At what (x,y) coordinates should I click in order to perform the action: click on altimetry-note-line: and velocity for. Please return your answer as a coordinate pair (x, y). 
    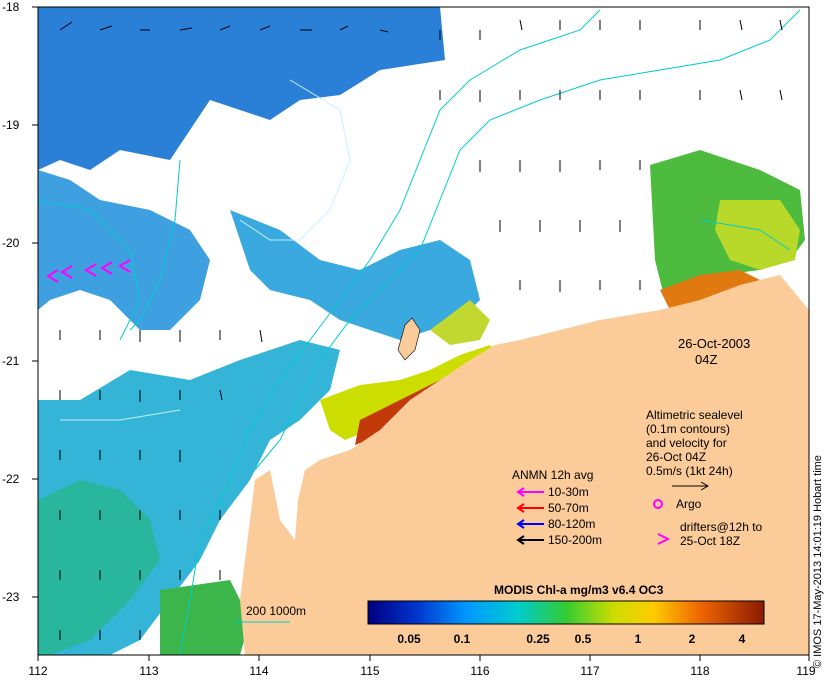
    Looking at the image, I should click on (686, 443).